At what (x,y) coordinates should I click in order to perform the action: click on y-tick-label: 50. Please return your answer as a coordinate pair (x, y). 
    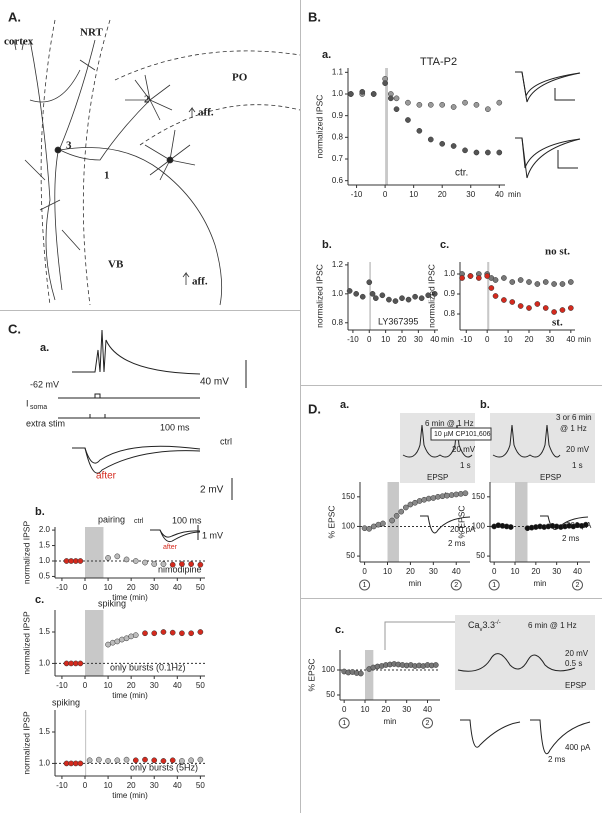
    Looking at the image, I should click on (480, 555).